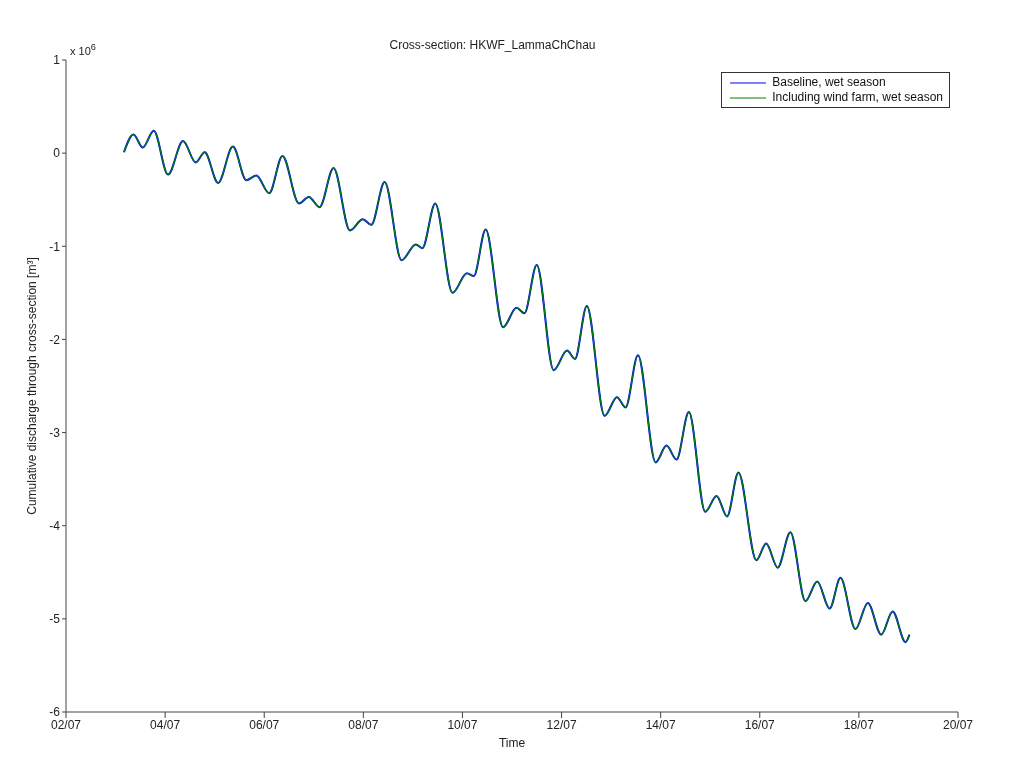 Image resolution: width=1025 pixels, height=771 pixels. I want to click on y-tick-label: -6, so click(55, 712).